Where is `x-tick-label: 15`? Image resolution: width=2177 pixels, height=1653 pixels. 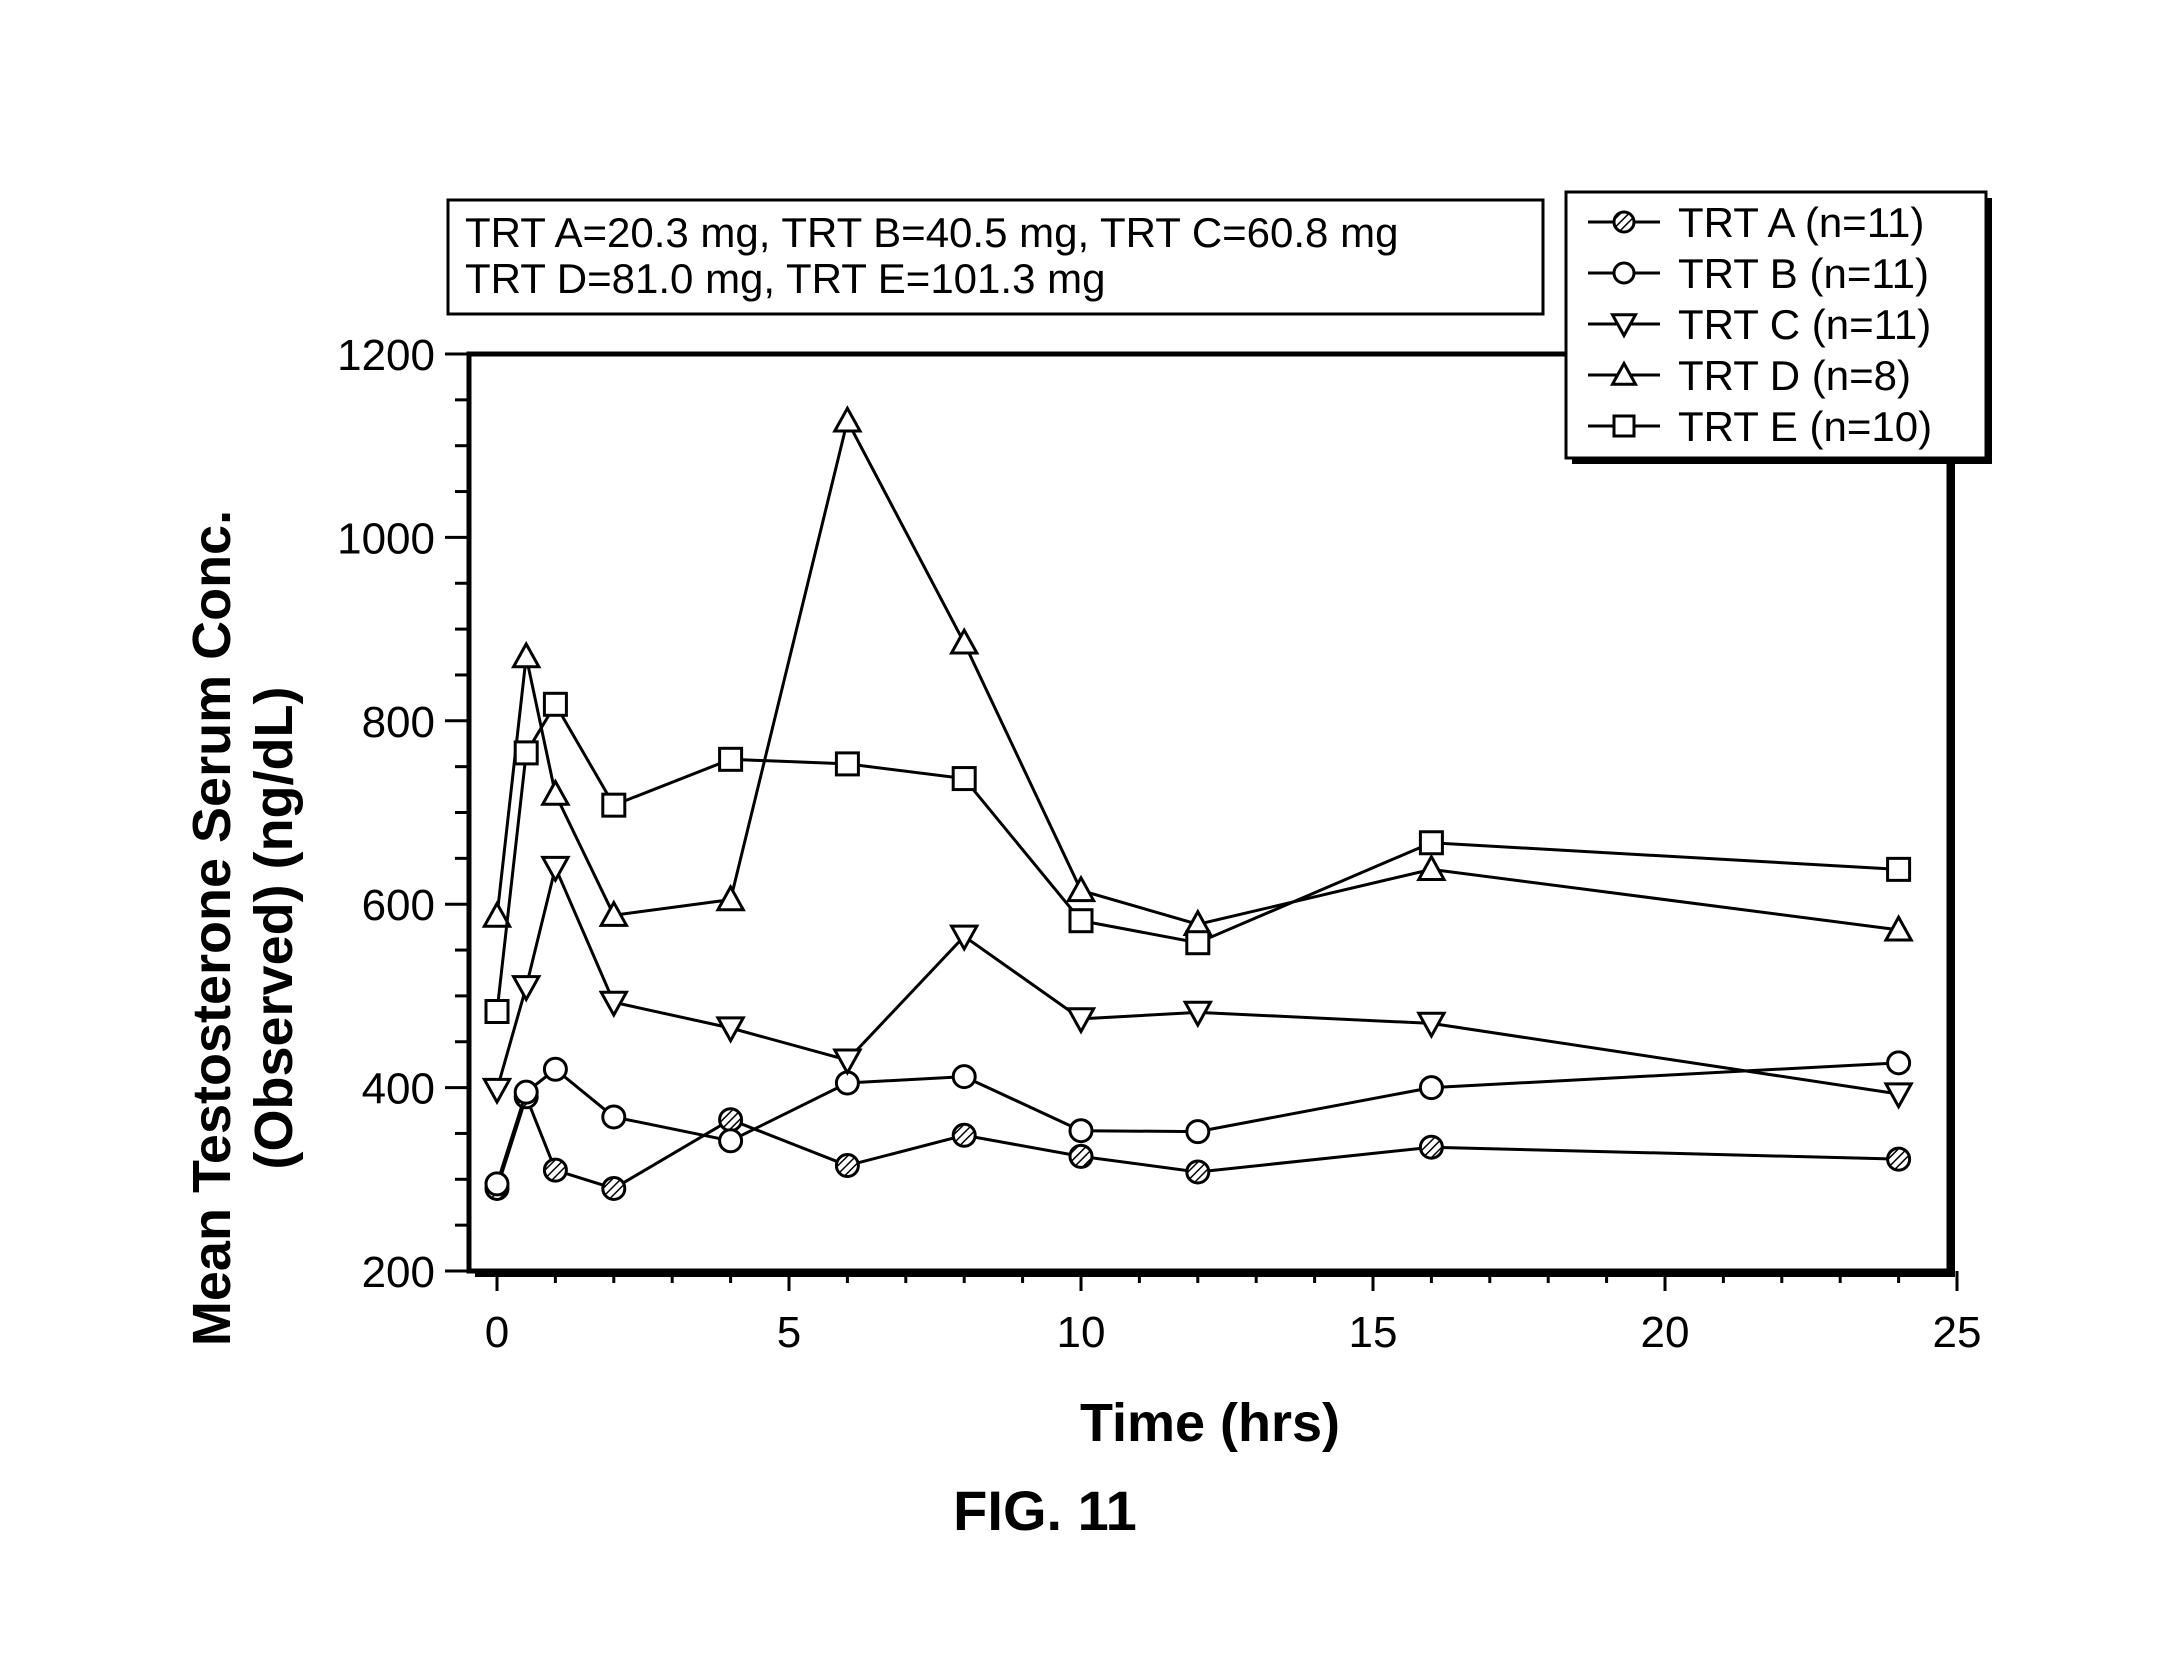
x-tick-label: 15 is located at coordinates (1373, 1332).